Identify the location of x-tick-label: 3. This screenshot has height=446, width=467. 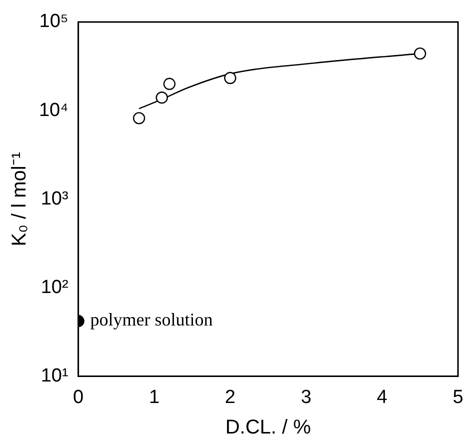
(306, 397).